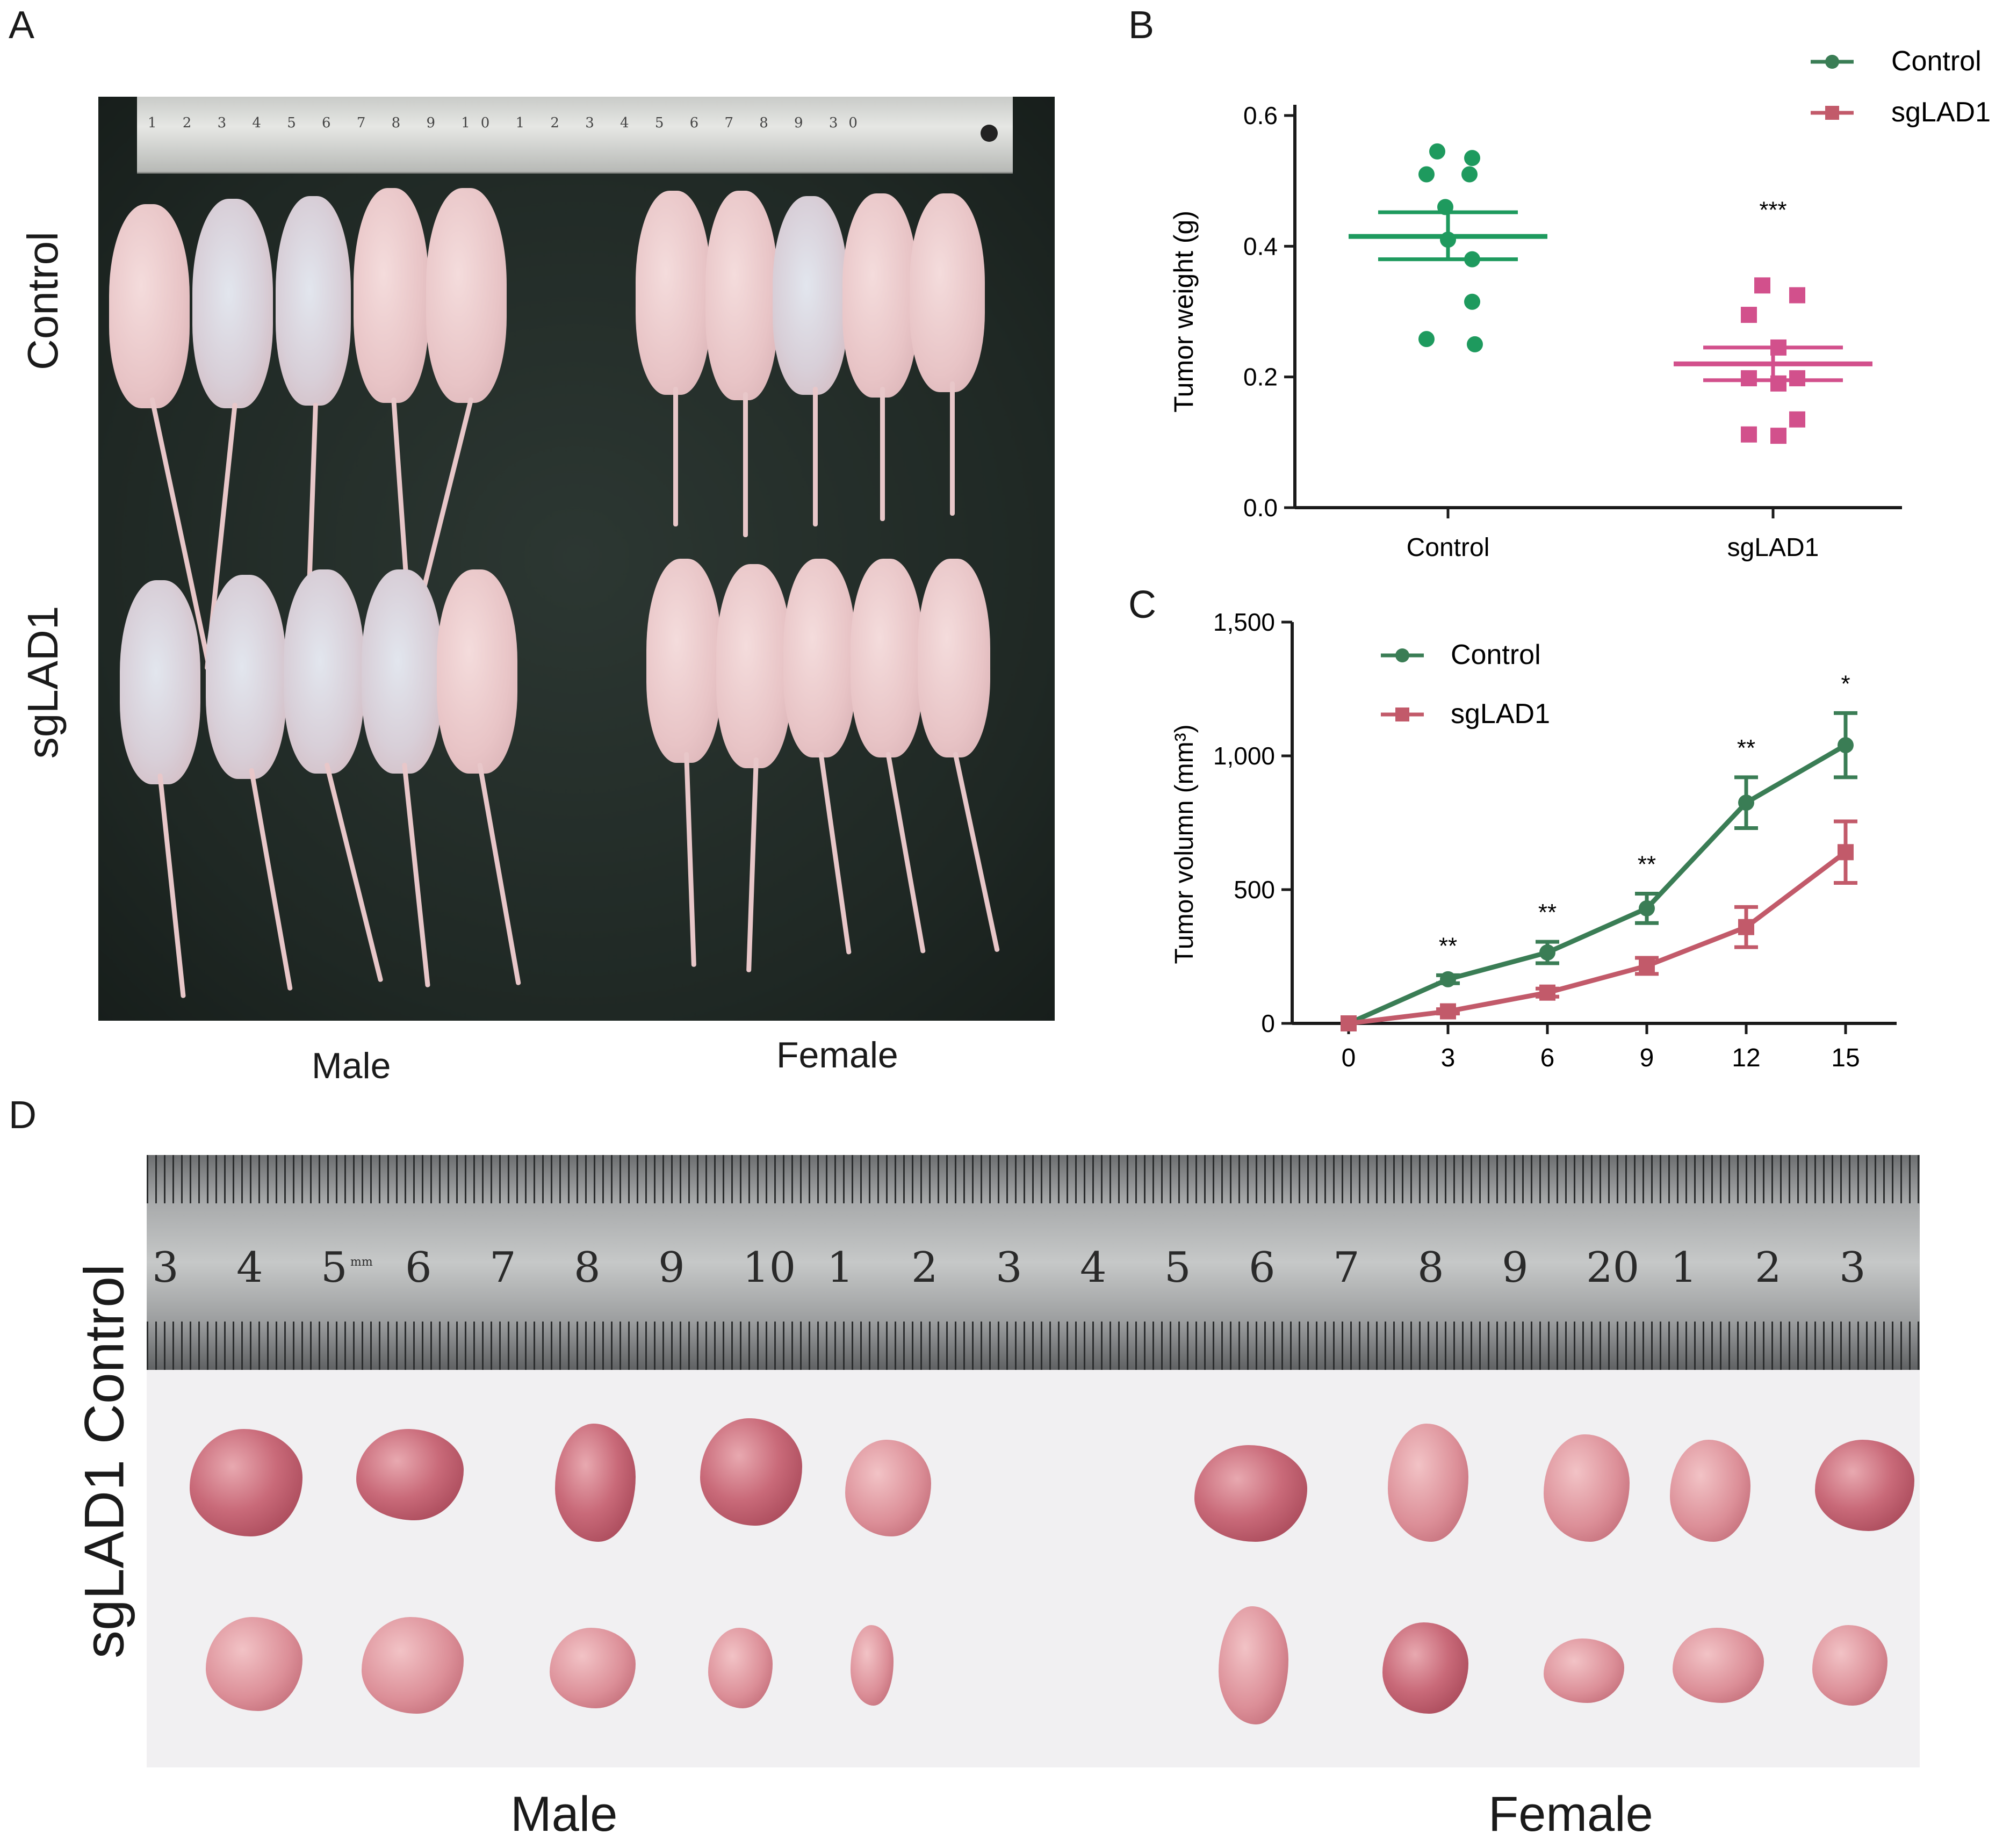 This screenshot has width=2010, height=1848. Describe the element at coordinates (1683, 1268) in the screenshot. I see `ruler-number: 1` at that location.